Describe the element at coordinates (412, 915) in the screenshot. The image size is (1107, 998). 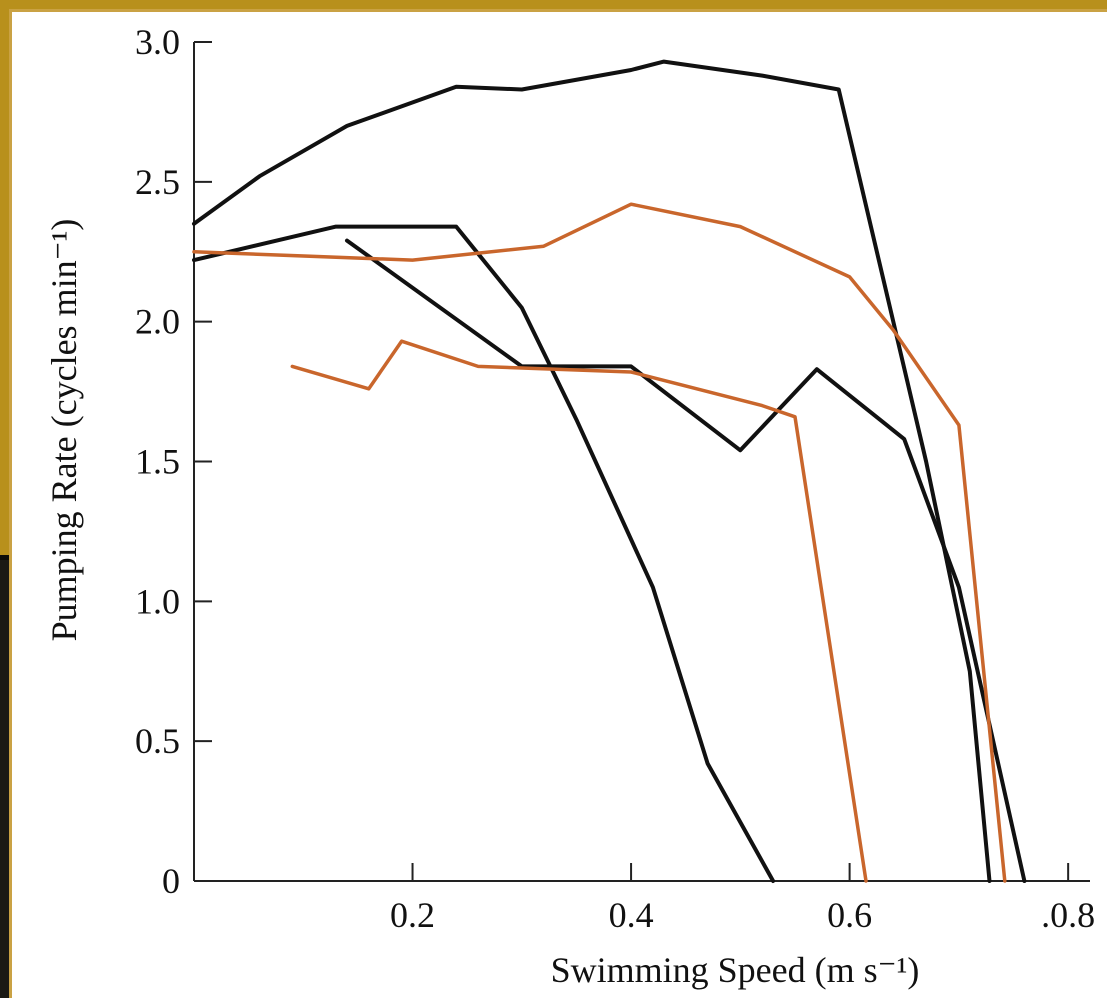
I see `x-tick-label: 0.2` at that location.